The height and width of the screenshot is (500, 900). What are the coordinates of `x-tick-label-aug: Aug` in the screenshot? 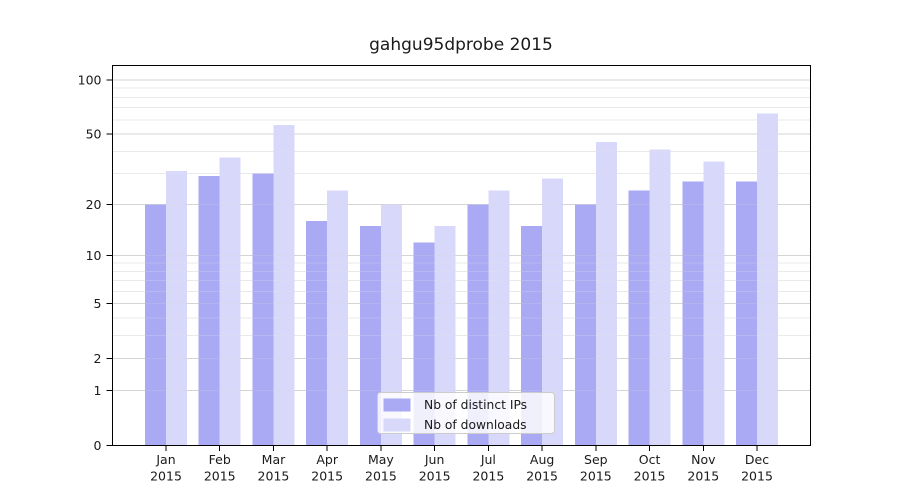 It's located at (542, 459).